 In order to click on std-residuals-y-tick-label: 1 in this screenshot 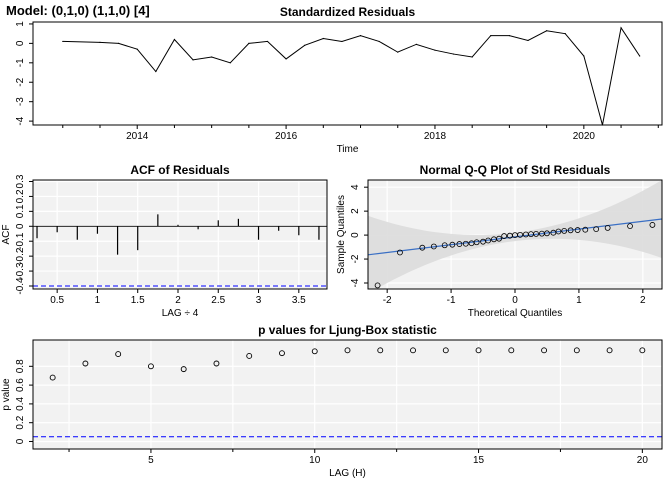, I will do `click(20, 24)`.